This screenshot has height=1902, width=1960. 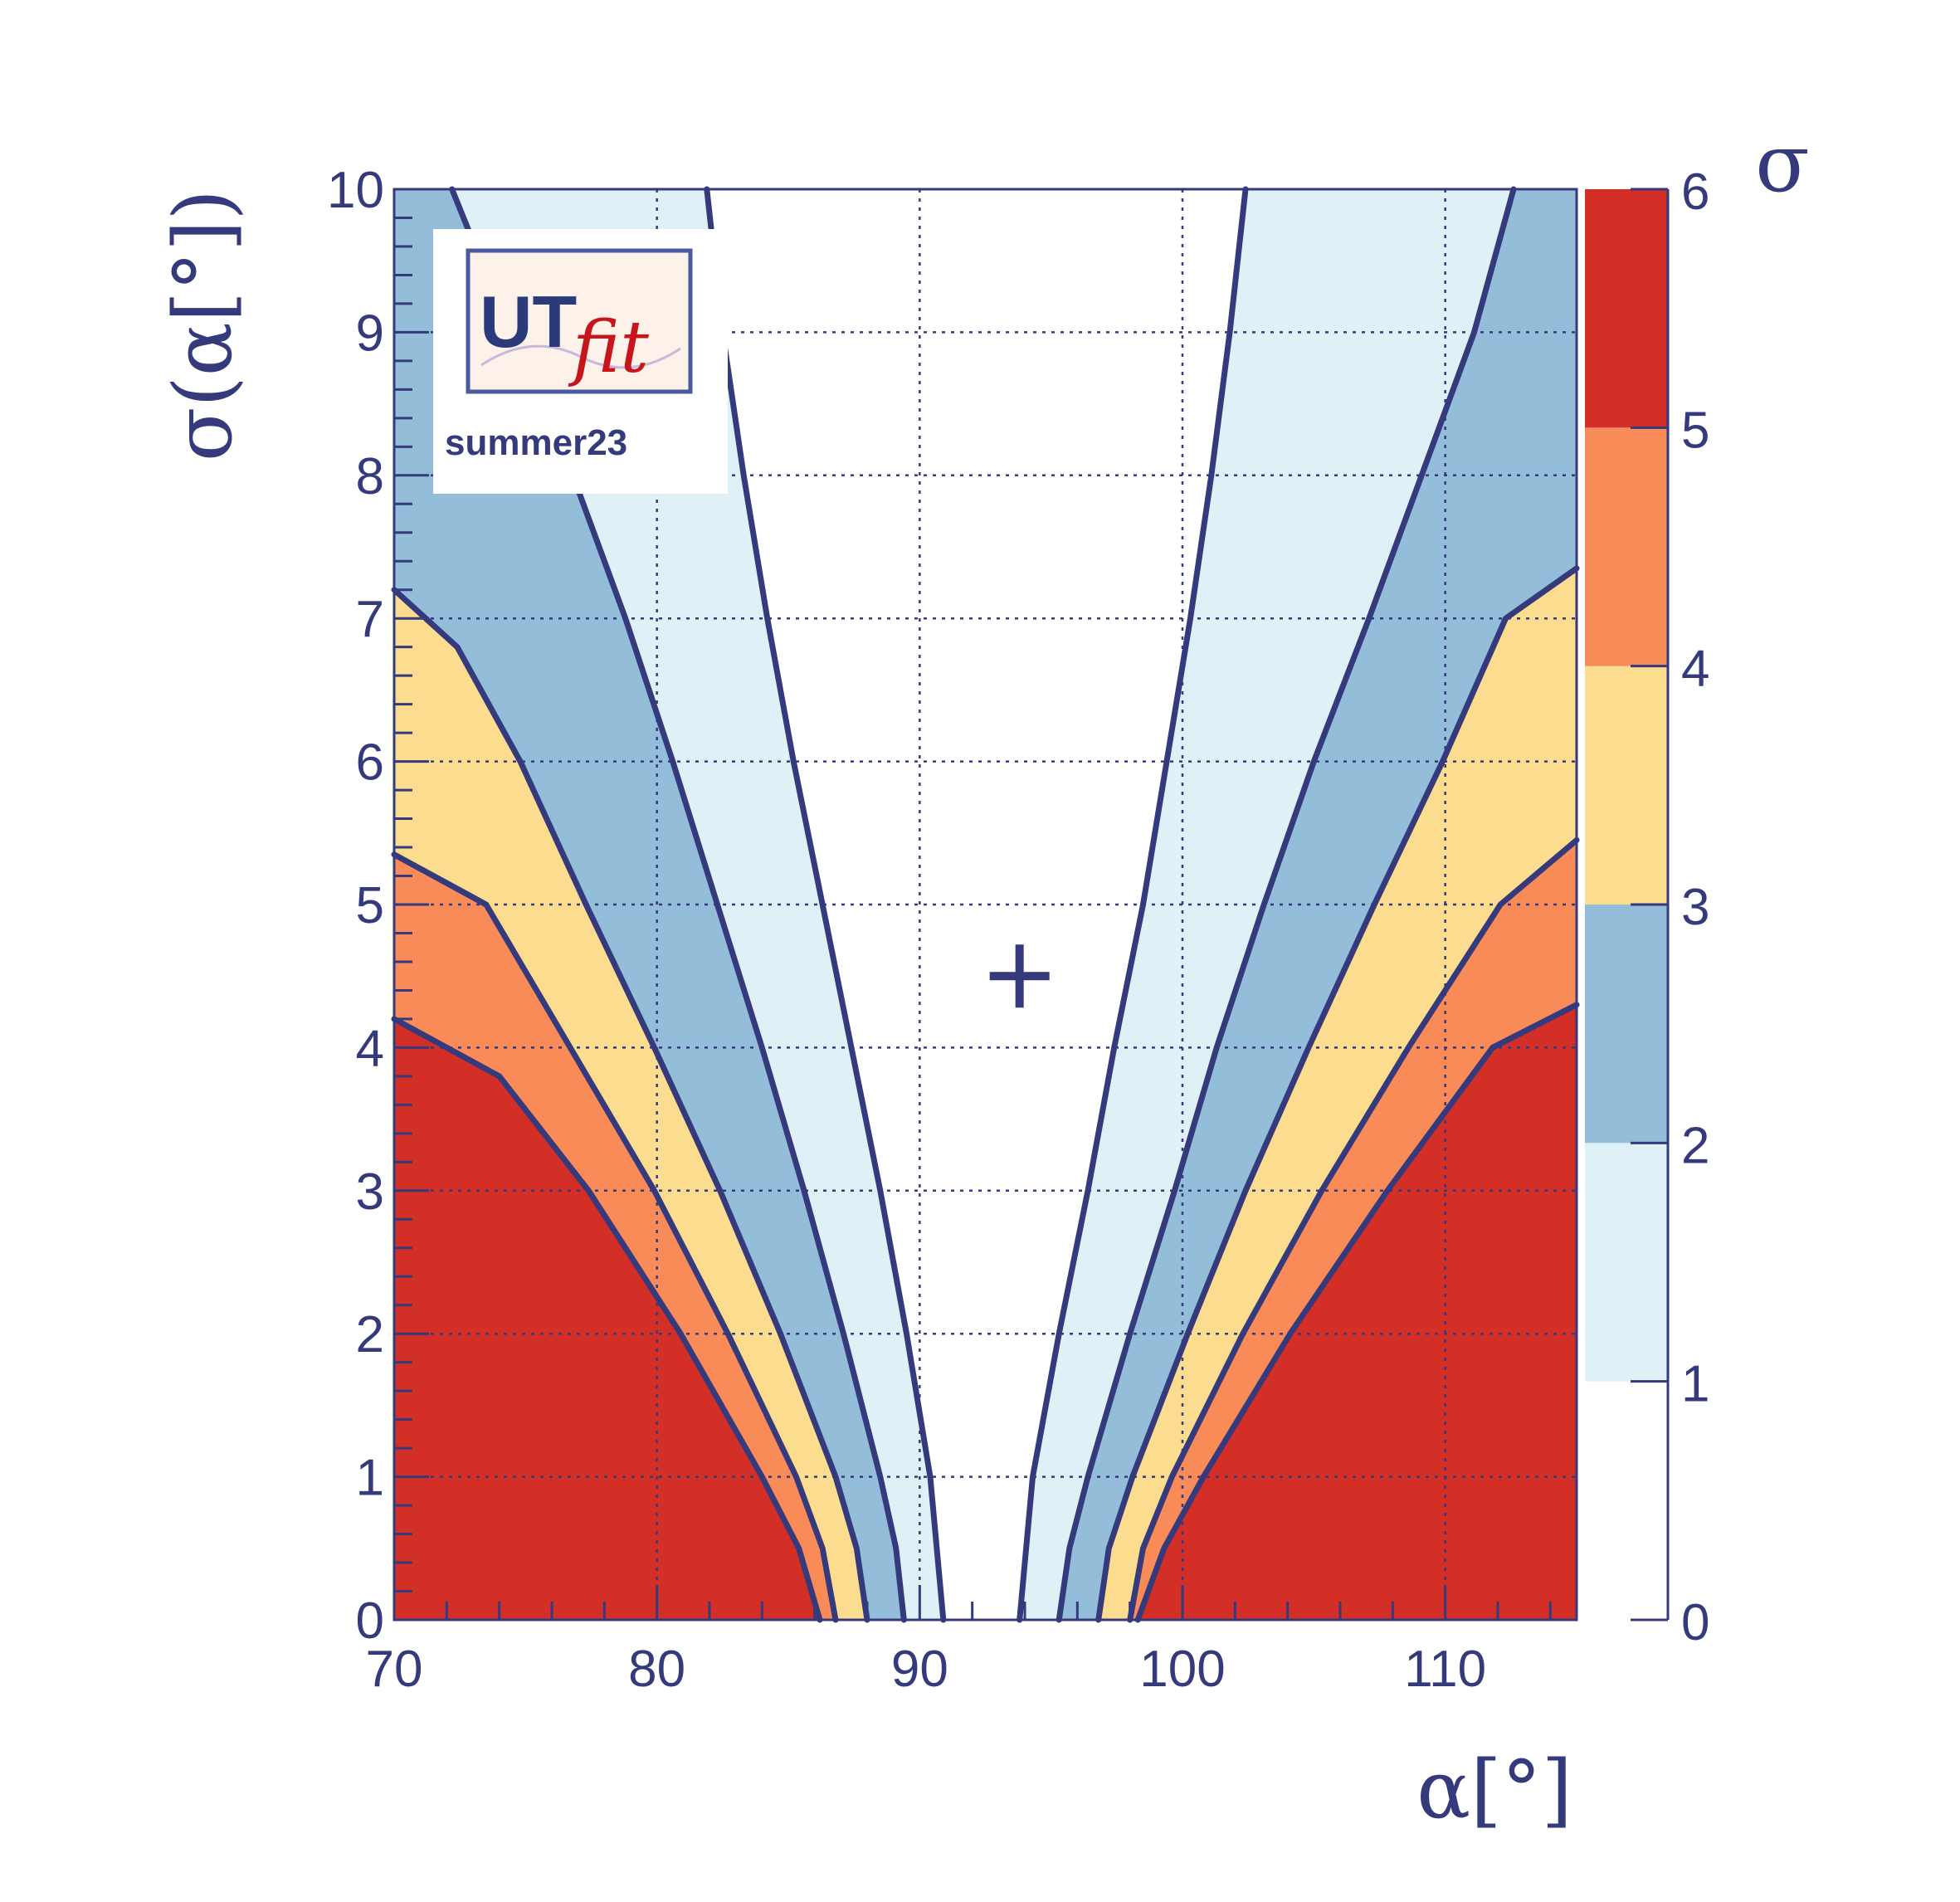 What do you see at coordinates (370, 619) in the screenshot?
I see `y-tick-label: 7` at bounding box center [370, 619].